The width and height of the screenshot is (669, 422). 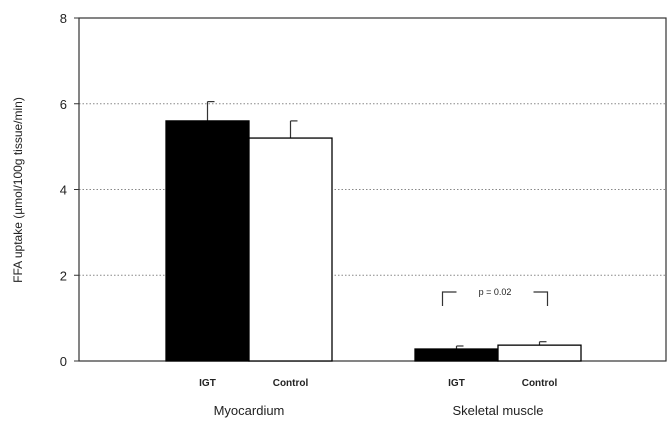 I want to click on y-tick-label: 8, so click(x=63, y=18).